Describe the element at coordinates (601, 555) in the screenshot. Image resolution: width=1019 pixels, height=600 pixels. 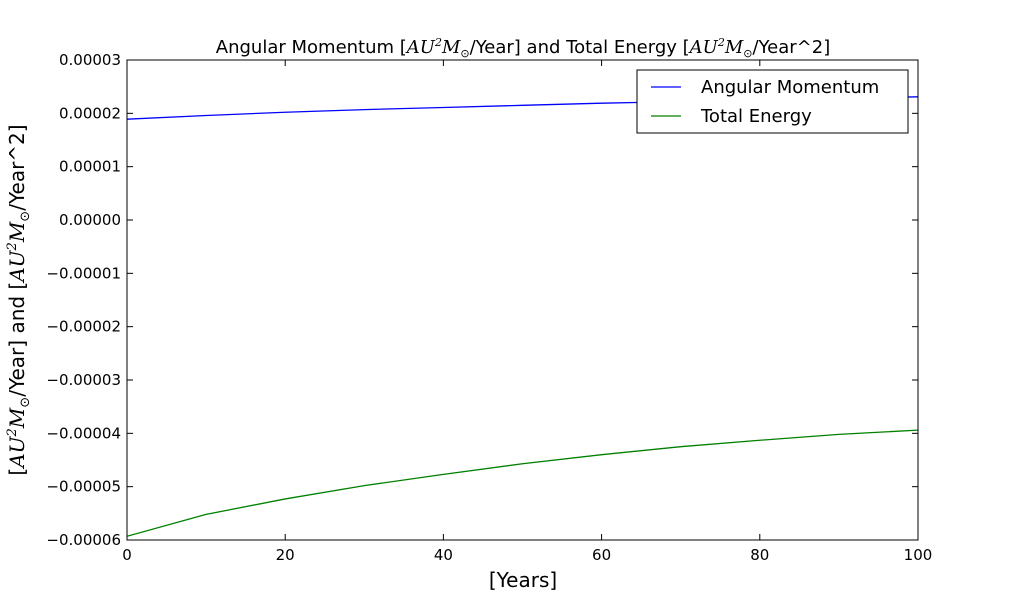
I see `x-tick-label: 60` at that location.